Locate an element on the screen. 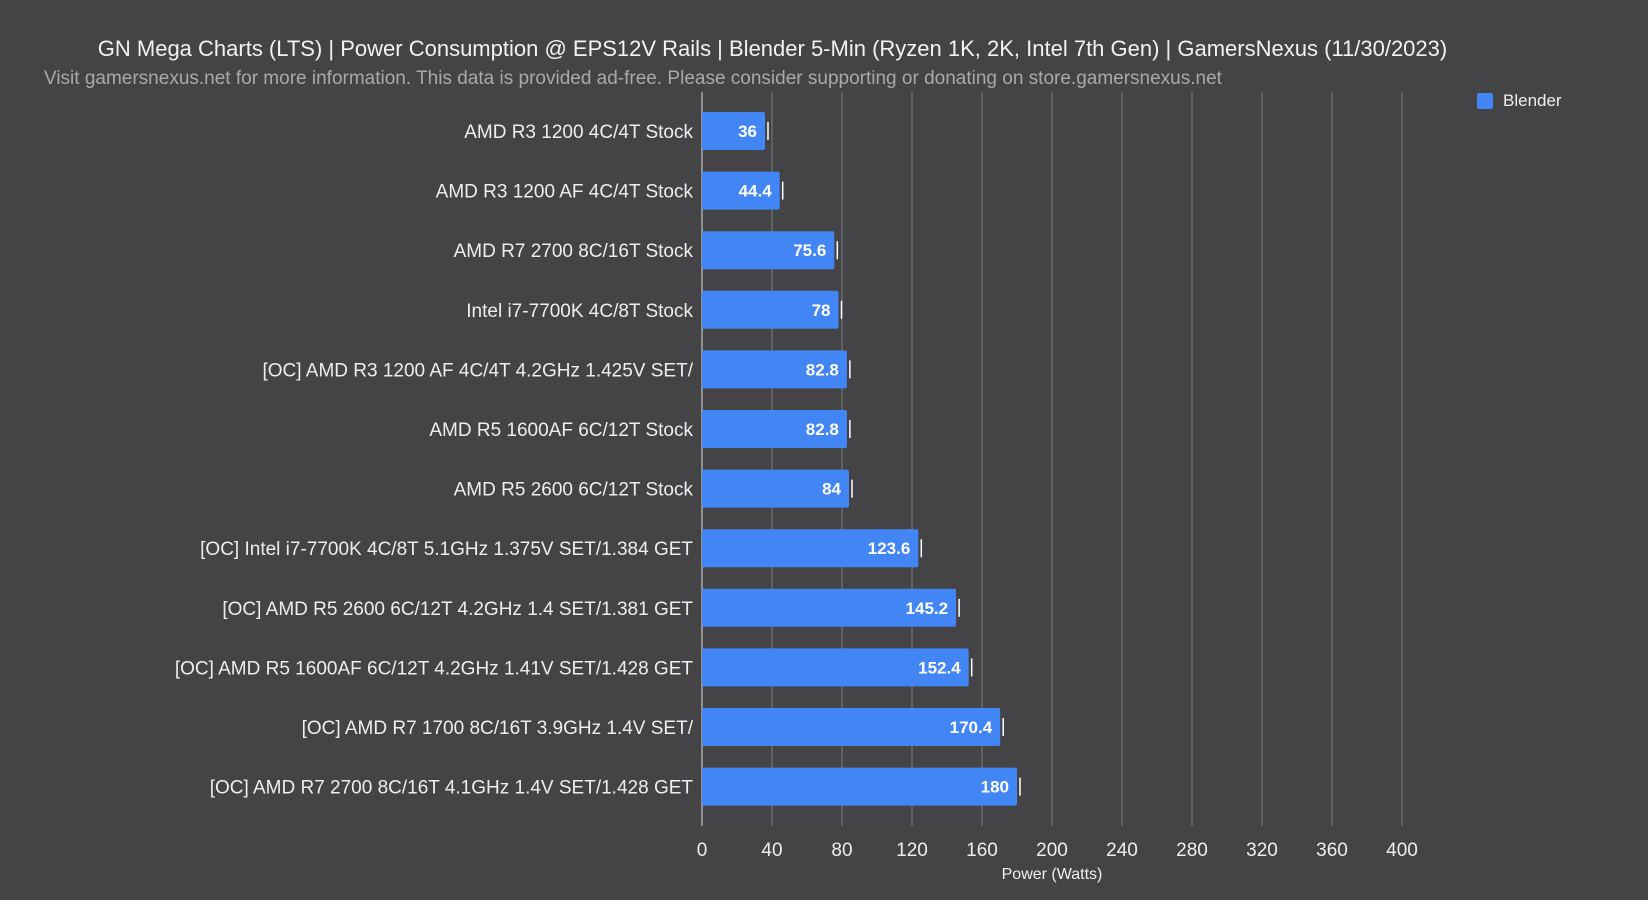  legend-label: Blender is located at coordinates (1532, 100).